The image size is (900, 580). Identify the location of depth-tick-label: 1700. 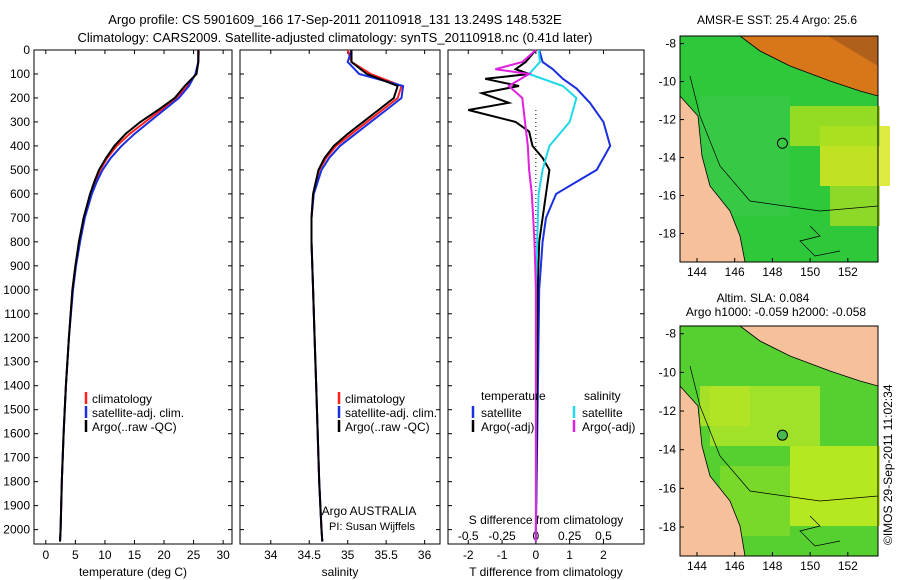
(16, 458).